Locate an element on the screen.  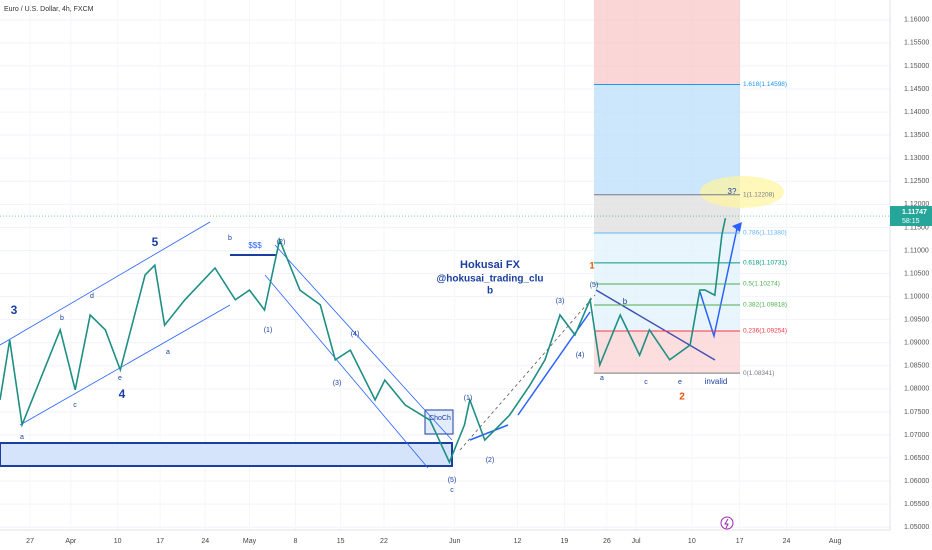
x-tick-label: 27 is located at coordinates (30, 541).